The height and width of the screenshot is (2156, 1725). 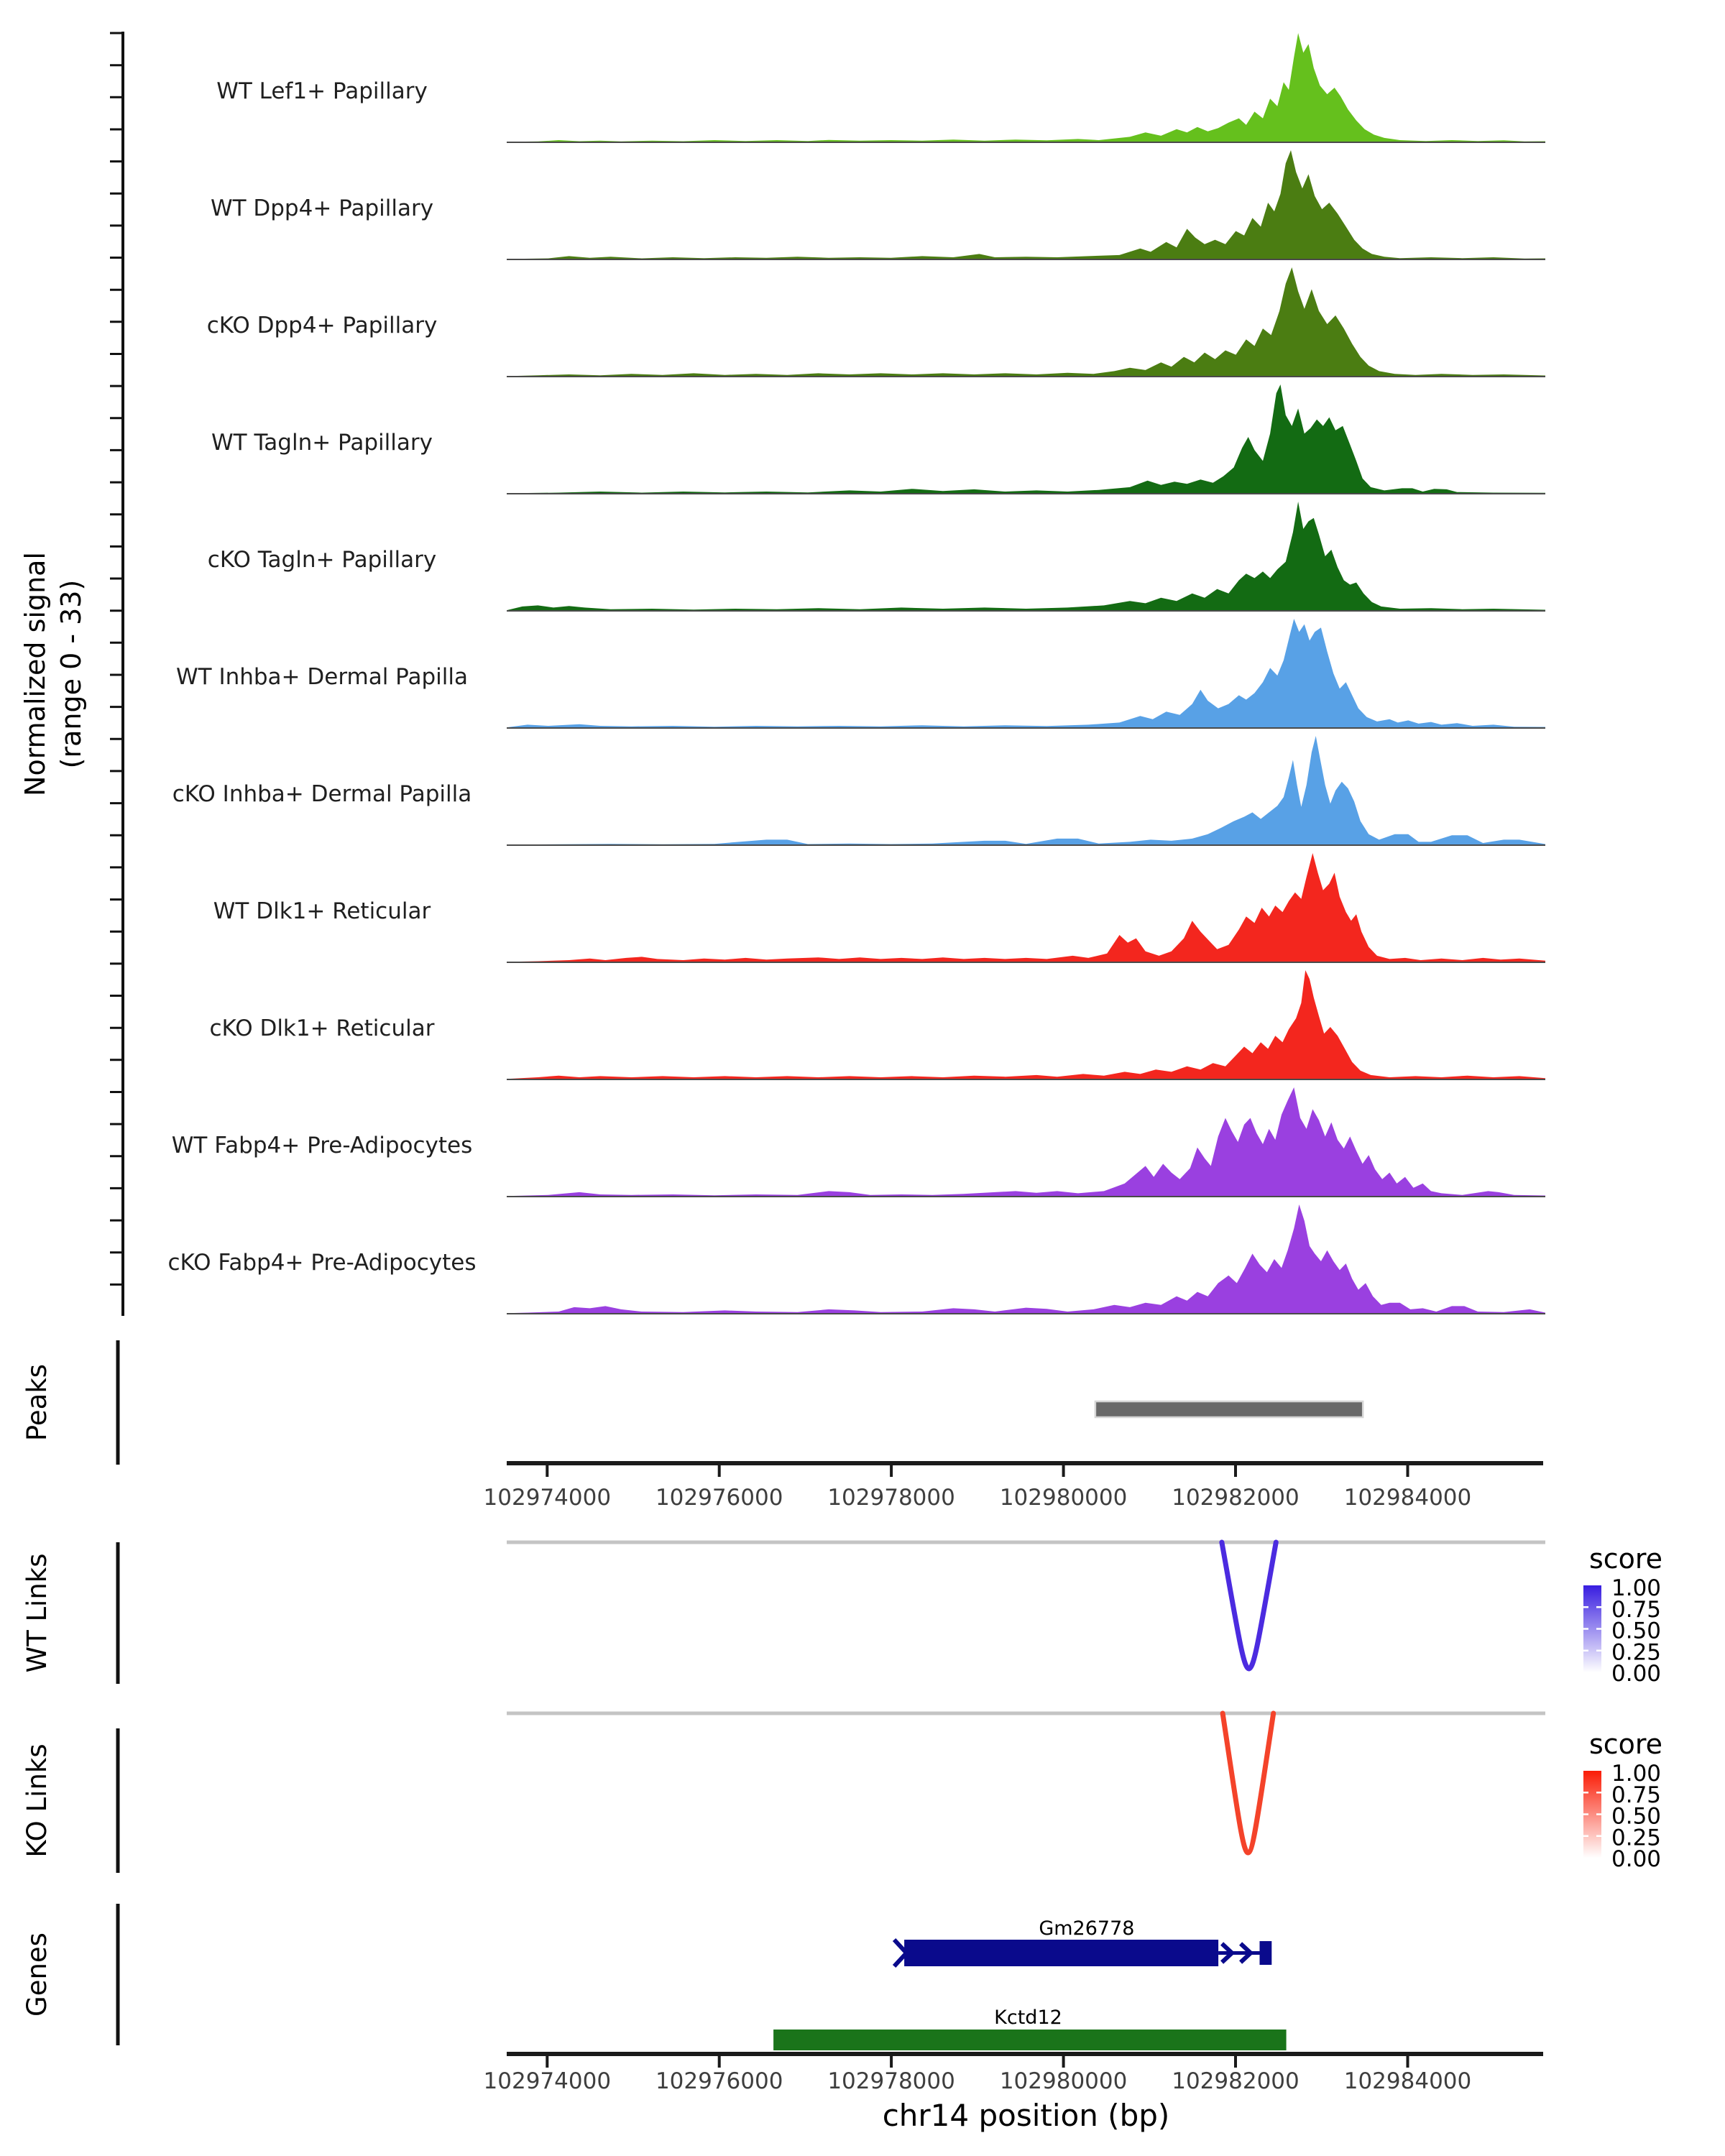 What do you see at coordinates (1636, 1674) in the screenshot?
I see `wt-score-legend-value-4: 0.00` at bounding box center [1636, 1674].